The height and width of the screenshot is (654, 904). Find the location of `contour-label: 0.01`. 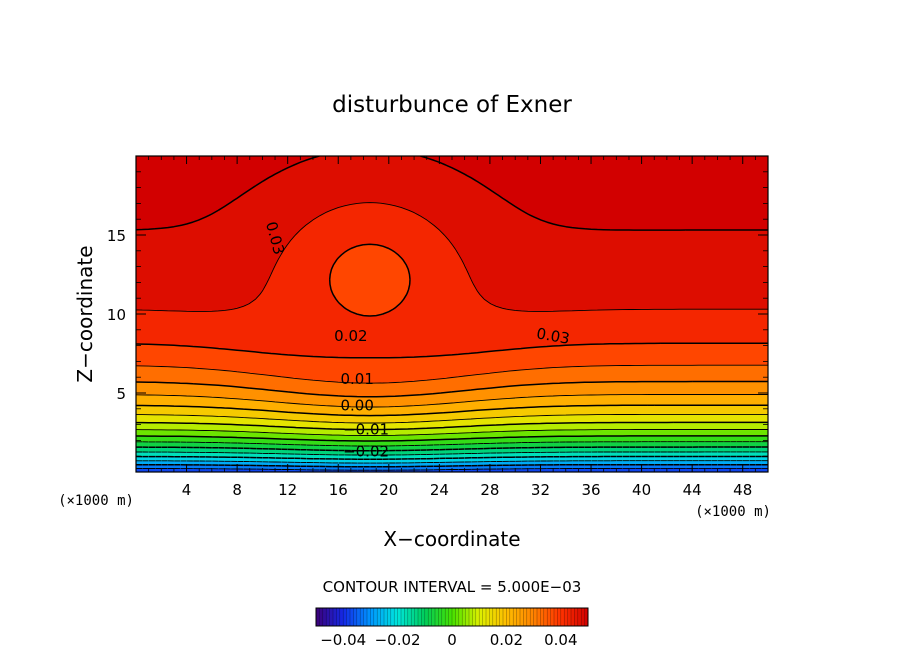

contour-label: 0.01 is located at coordinates (356, 379).